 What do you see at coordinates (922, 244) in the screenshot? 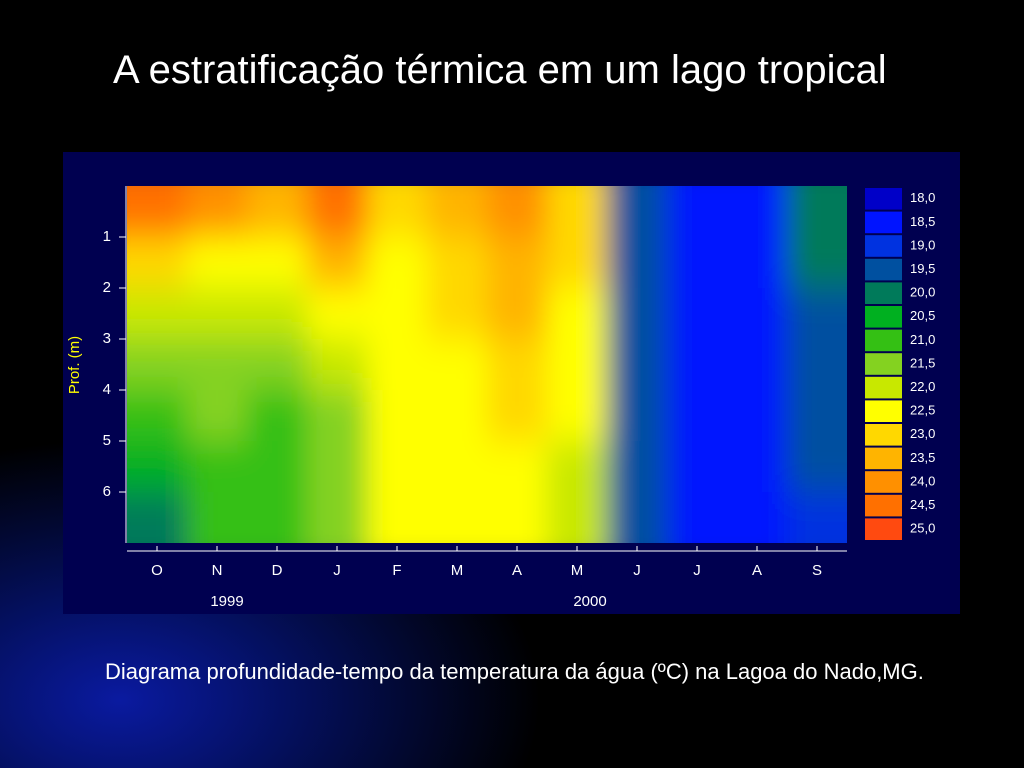
I see `colorbar-label: 19,0` at bounding box center [922, 244].